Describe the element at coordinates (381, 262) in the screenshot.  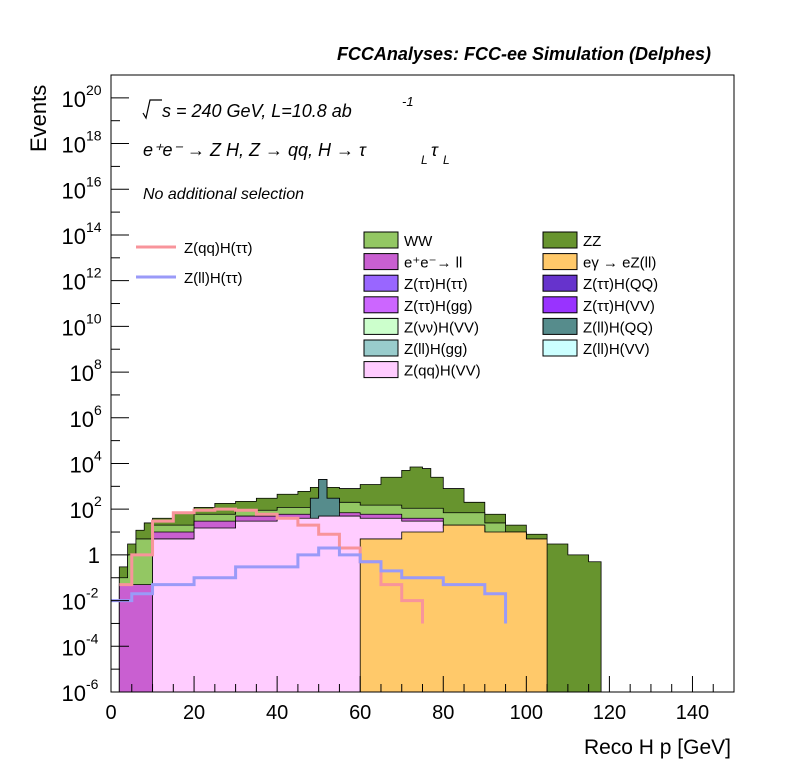
I see `legend-swatch-e-e-ll` at that location.